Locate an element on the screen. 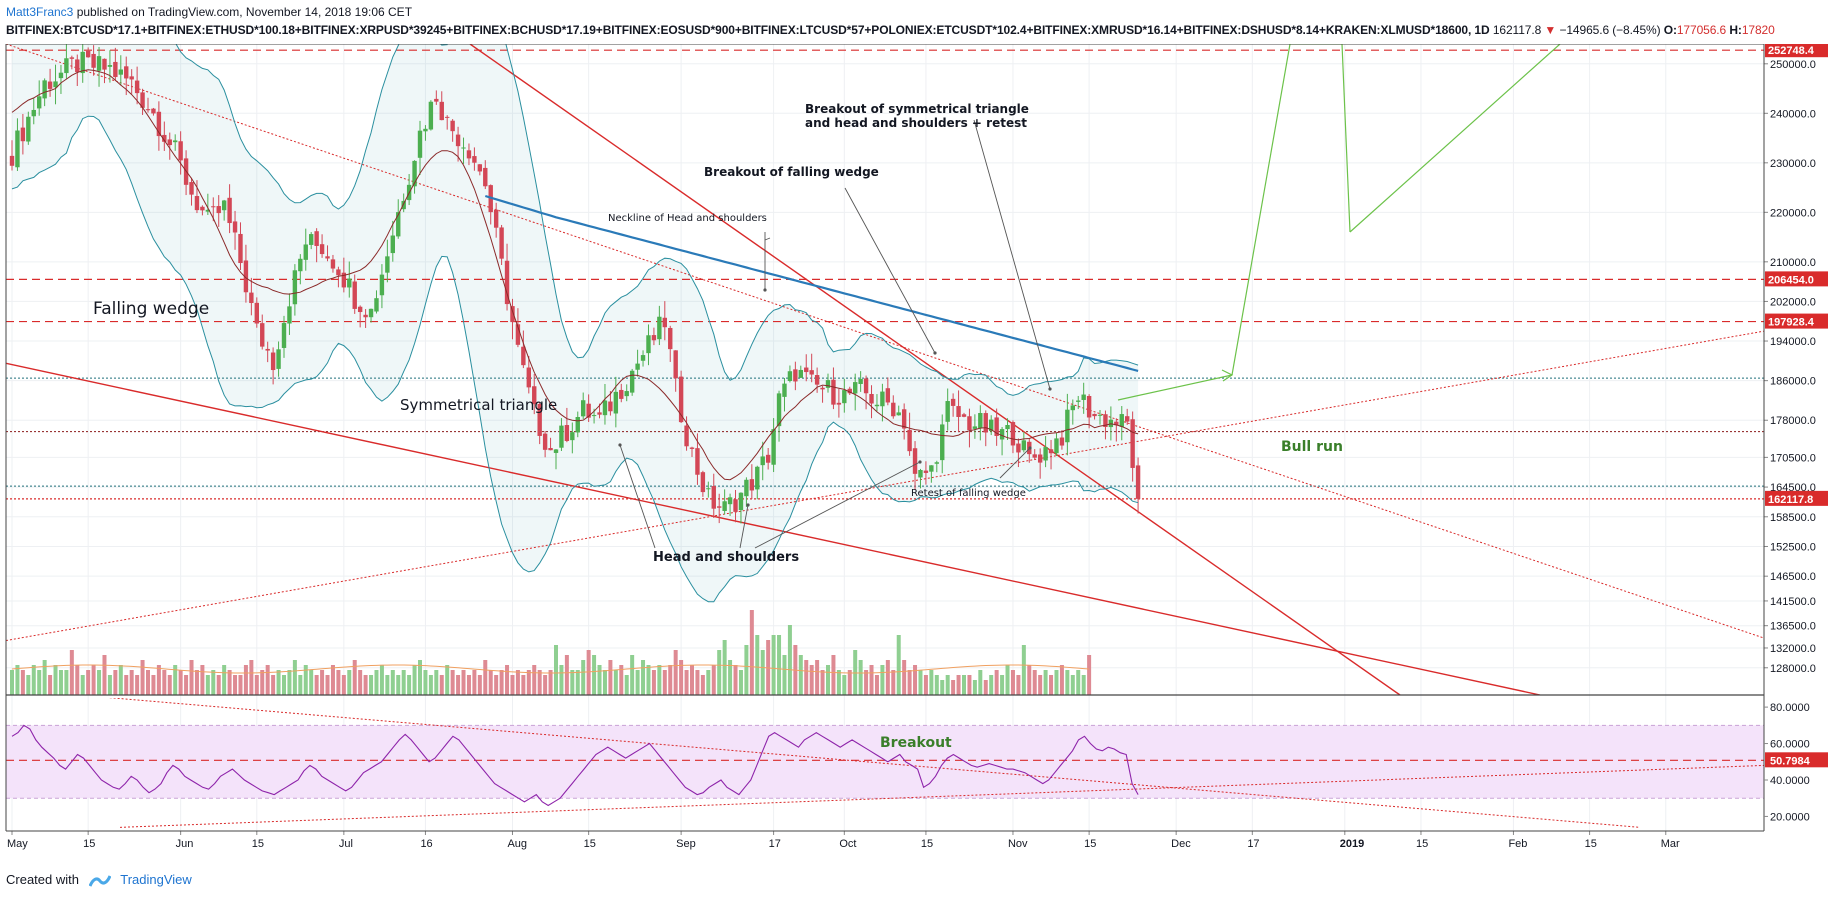  annotation-label: Neckline of Head and shoulders is located at coordinates (687, 218).